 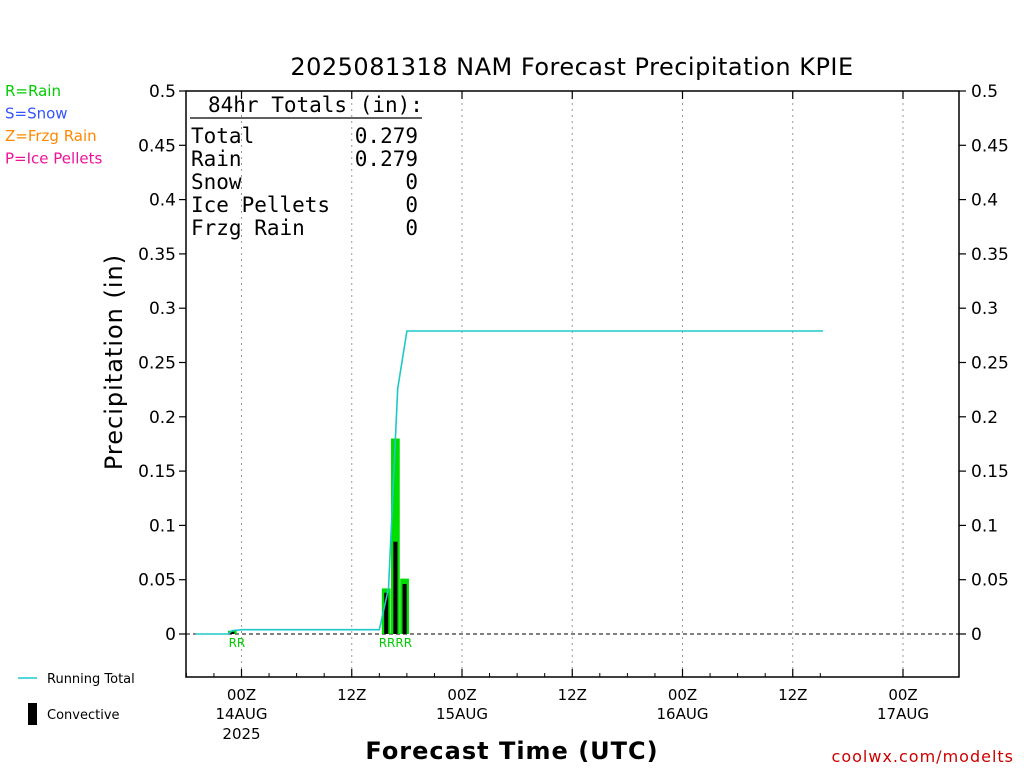 What do you see at coordinates (162, 92) in the screenshot?
I see `y-tick-label-left: 0.5` at bounding box center [162, 92].